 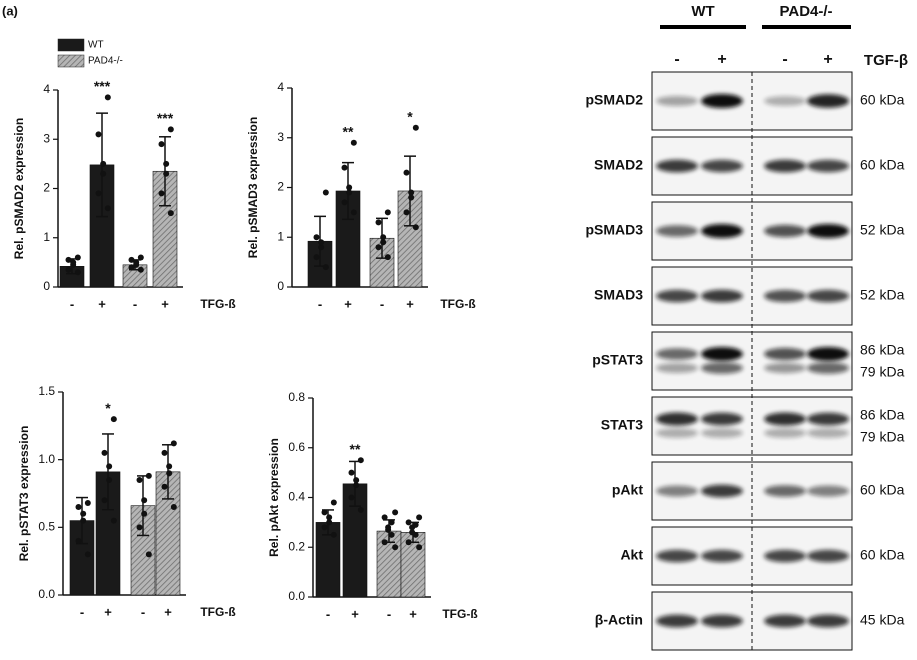 What do you see at coordinates (882, 372) in the screenshot?
I see `blot-size-label: 79 kDa` at bounding box center [882, 372].